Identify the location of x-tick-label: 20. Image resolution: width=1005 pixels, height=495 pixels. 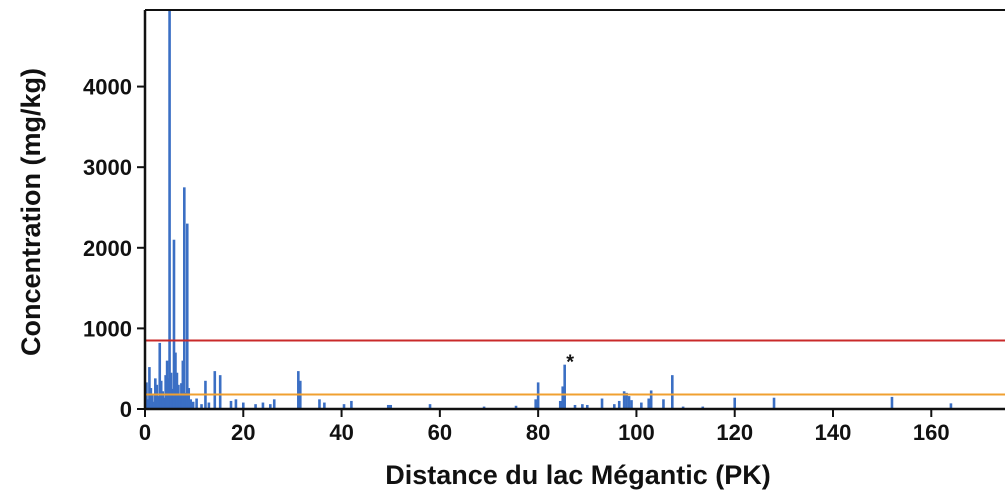
(243, 432).